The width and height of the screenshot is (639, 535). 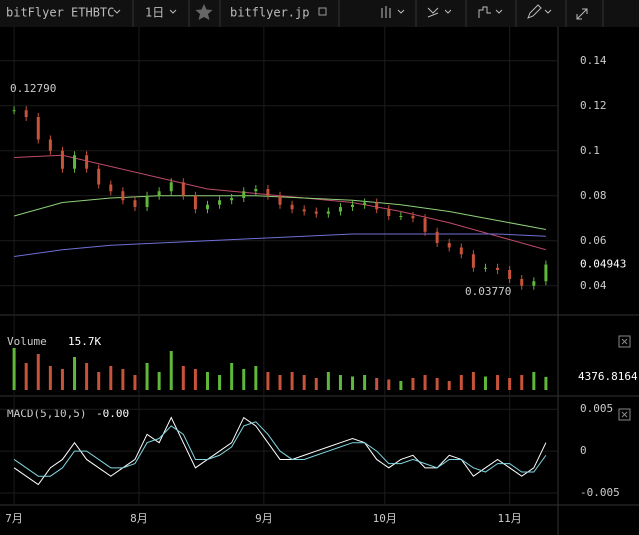 I want to click on y-tick-label: 0.1, so click(x=590, y=150).